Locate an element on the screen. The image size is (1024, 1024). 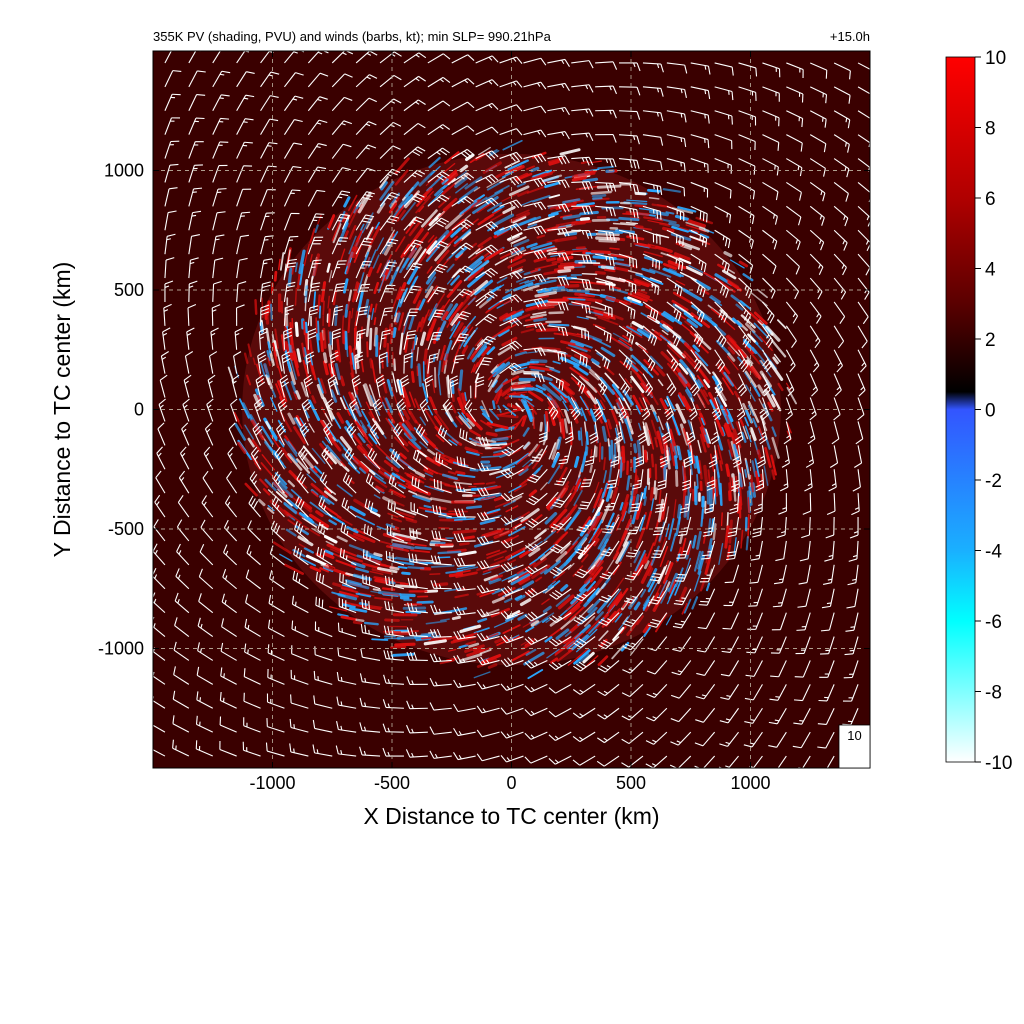
colorbar-tick-label: -6 is located at coordinates (993, 622).